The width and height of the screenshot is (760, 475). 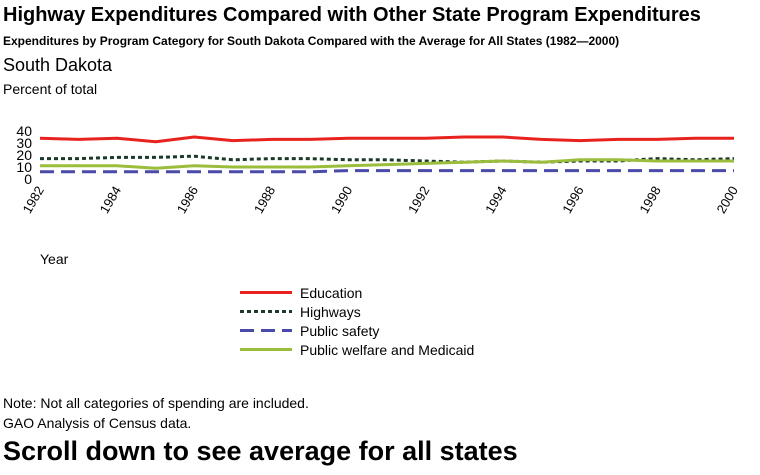 I want to click on x-tick-label: 1992, so click(x=418, y=200).